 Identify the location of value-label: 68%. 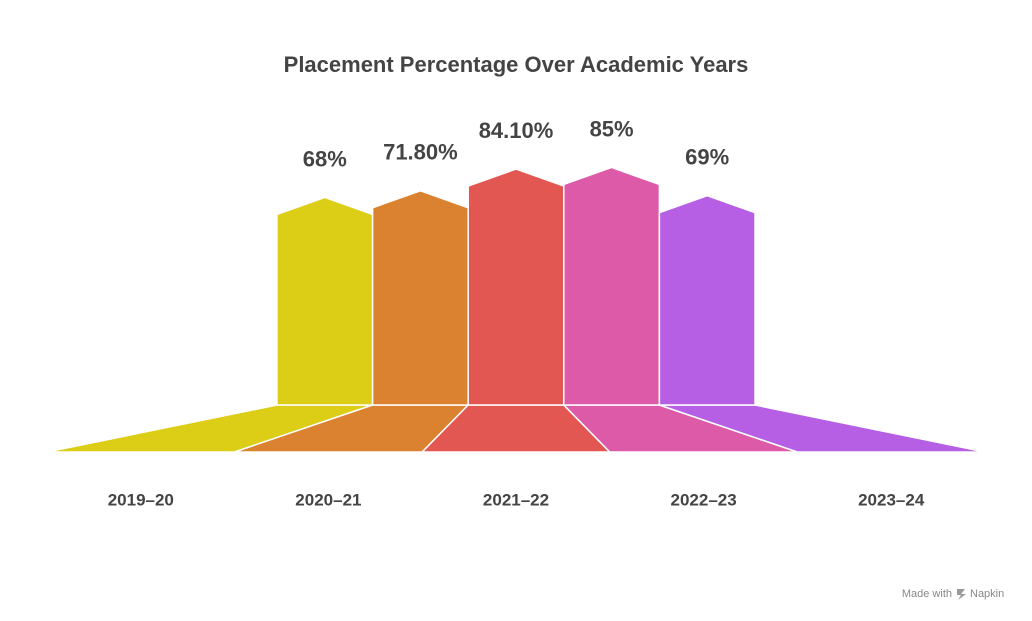
(325, 158).